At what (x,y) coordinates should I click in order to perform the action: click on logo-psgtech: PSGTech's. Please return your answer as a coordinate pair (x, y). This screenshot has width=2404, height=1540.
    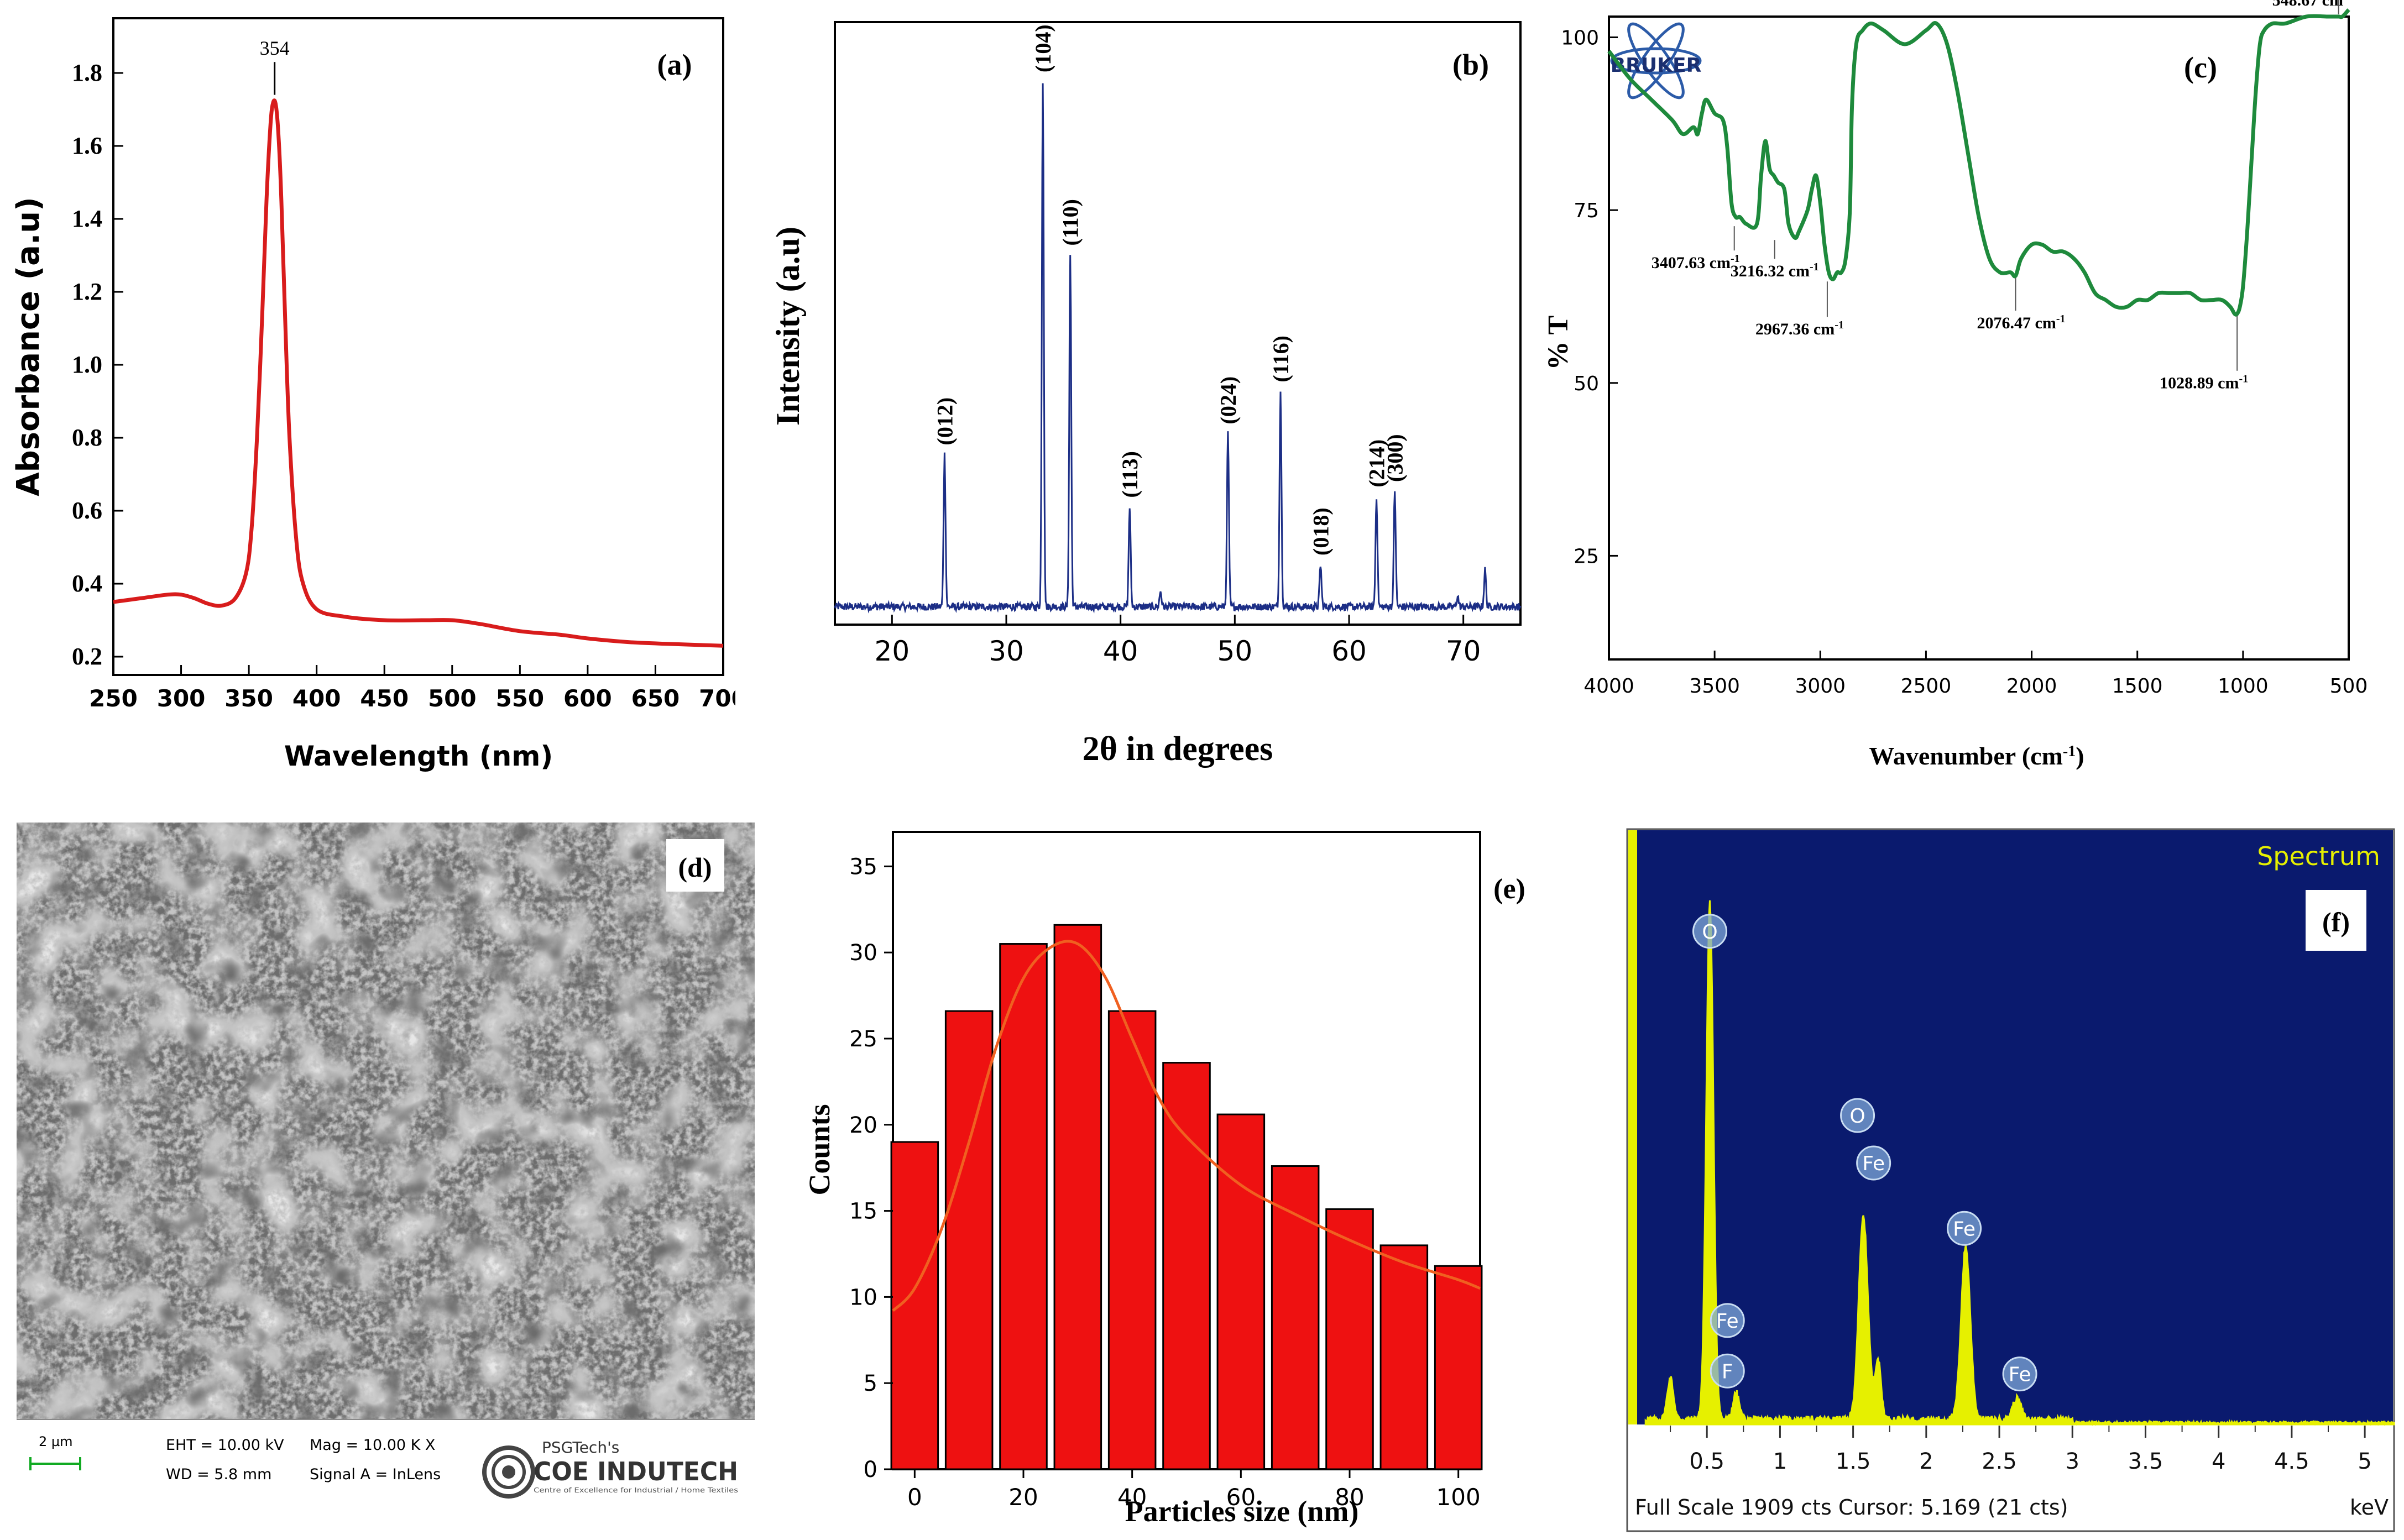
    Looking at the image, I should click on (580, 1447).